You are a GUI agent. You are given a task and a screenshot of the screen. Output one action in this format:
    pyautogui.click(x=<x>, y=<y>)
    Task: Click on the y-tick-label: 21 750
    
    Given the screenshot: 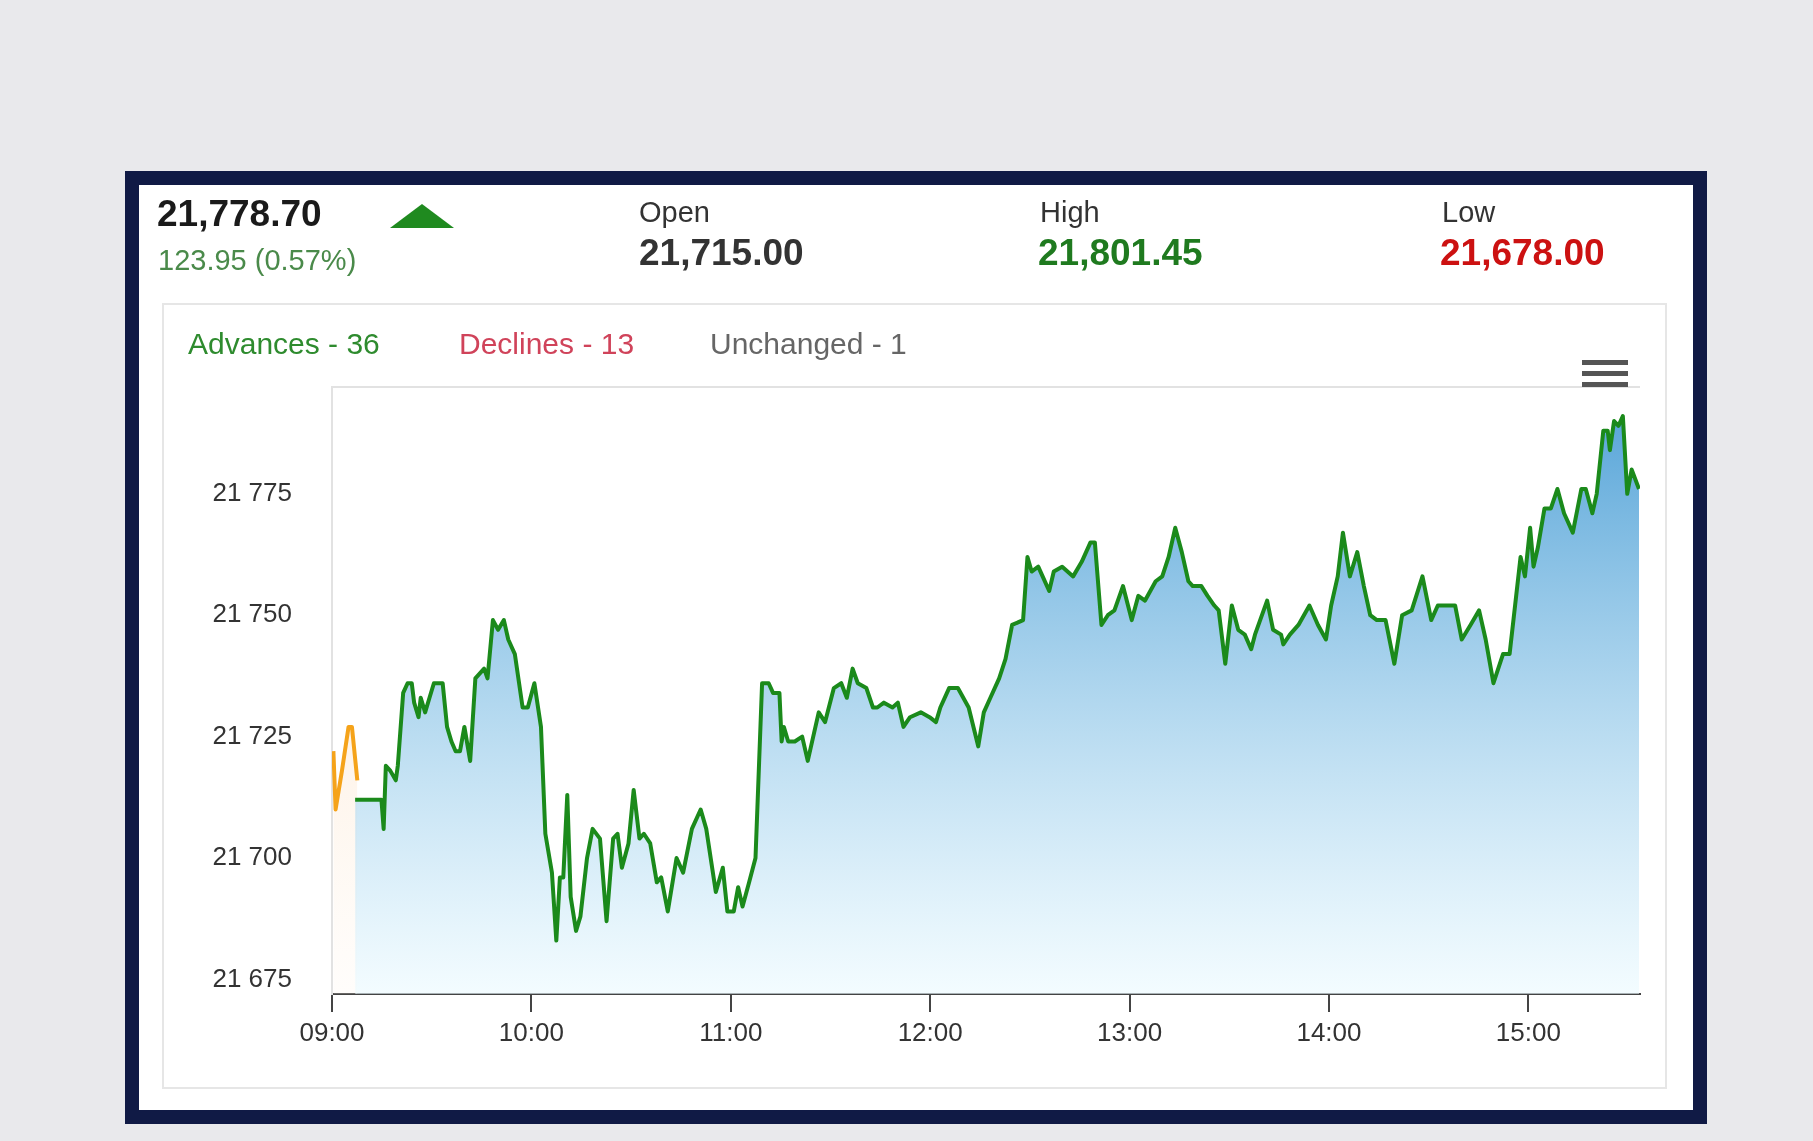 What is the action you would take?
    pyautogui.click(x=252, y=613)
    